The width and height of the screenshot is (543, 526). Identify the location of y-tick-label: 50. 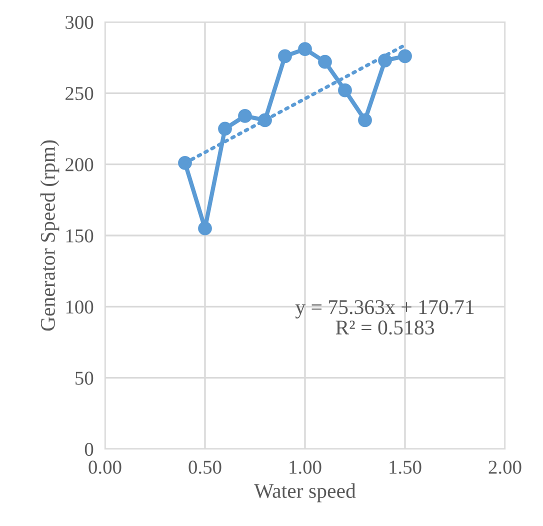
(85, 378).